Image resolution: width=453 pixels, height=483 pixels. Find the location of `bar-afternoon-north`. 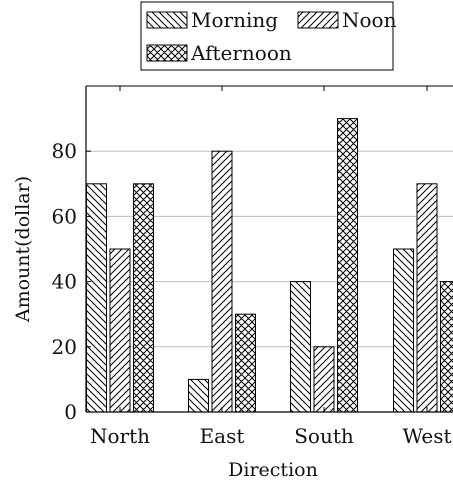

bar-afternoon-north is located at coordinates (143, 297).